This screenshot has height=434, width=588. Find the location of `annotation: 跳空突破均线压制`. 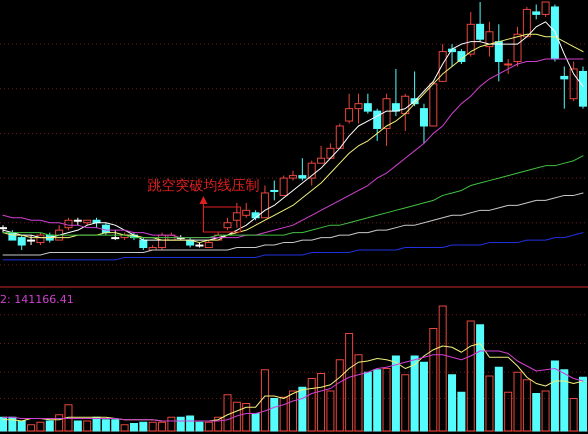

annotation: 跳空突破均线压制 is located at coordinates (203, 186).